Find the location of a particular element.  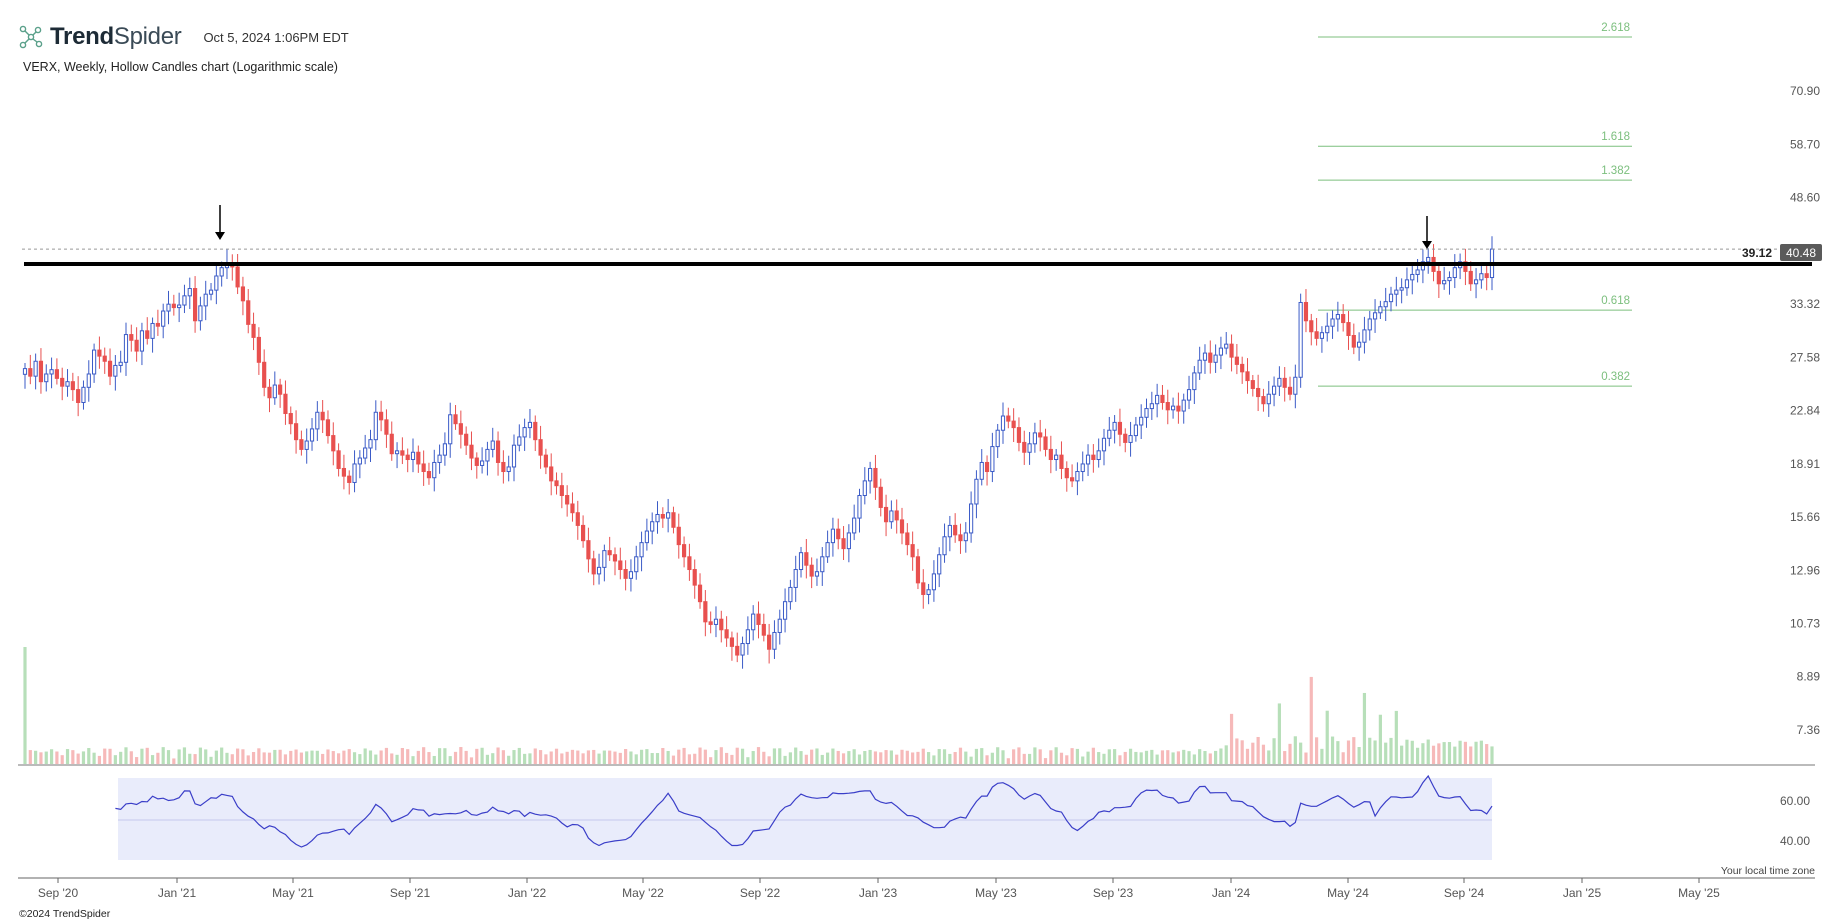

annotations is located at coordinates (823, 227).